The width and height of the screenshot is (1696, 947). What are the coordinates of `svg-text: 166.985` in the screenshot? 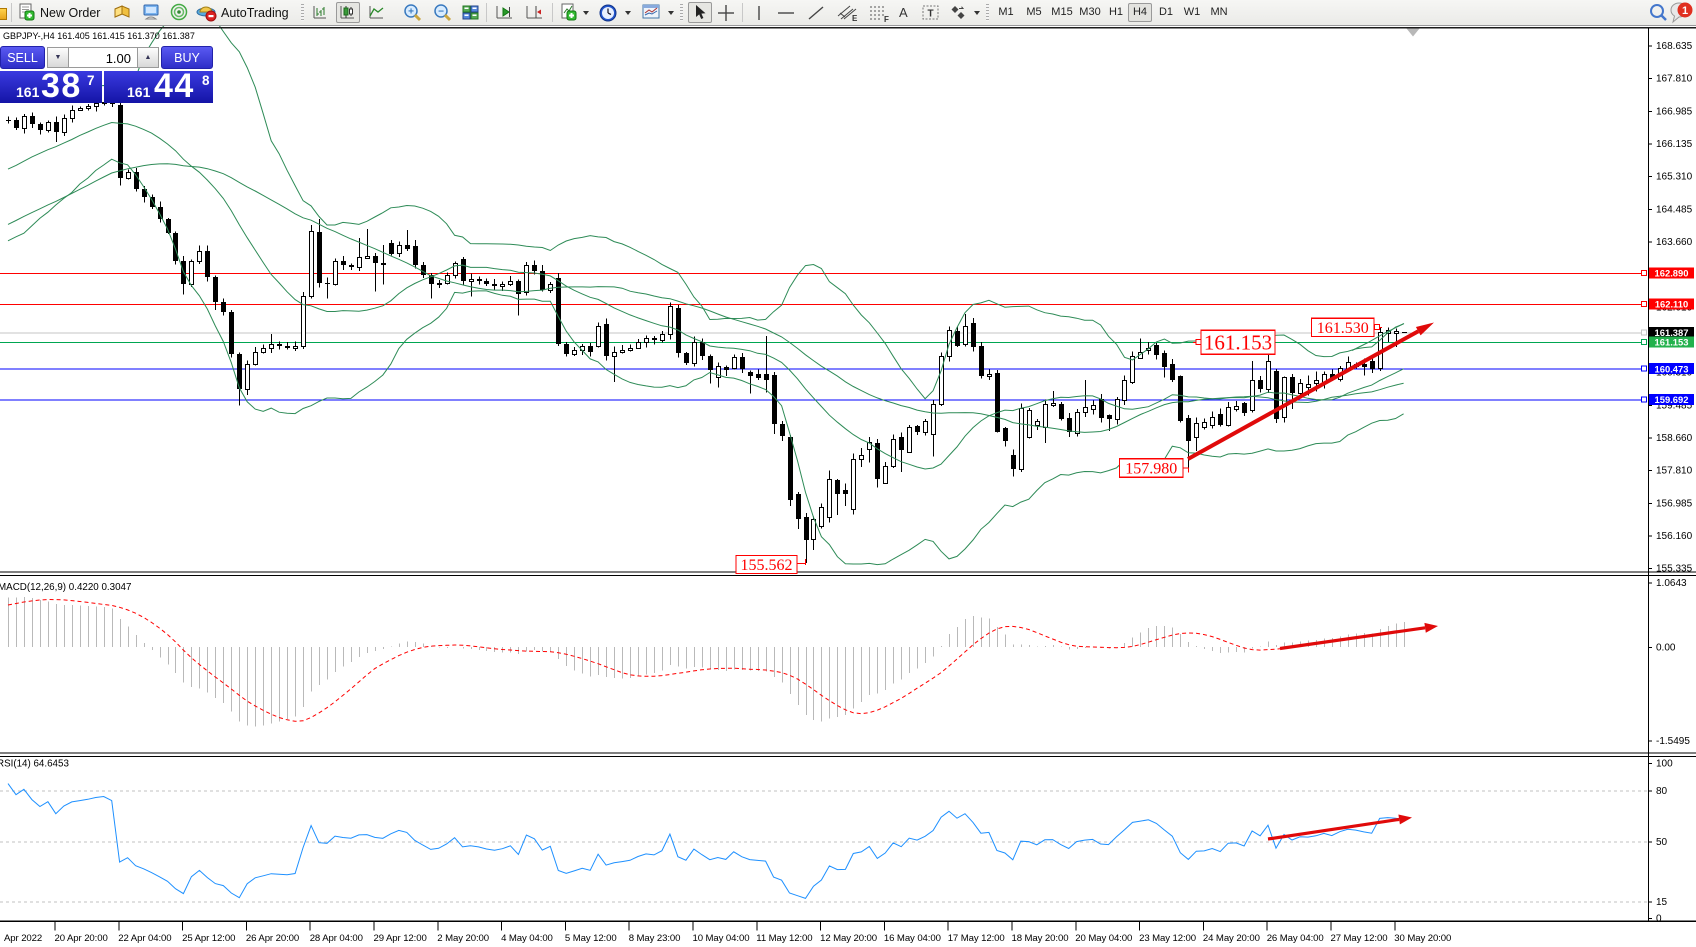 It's located at (1674, 111).